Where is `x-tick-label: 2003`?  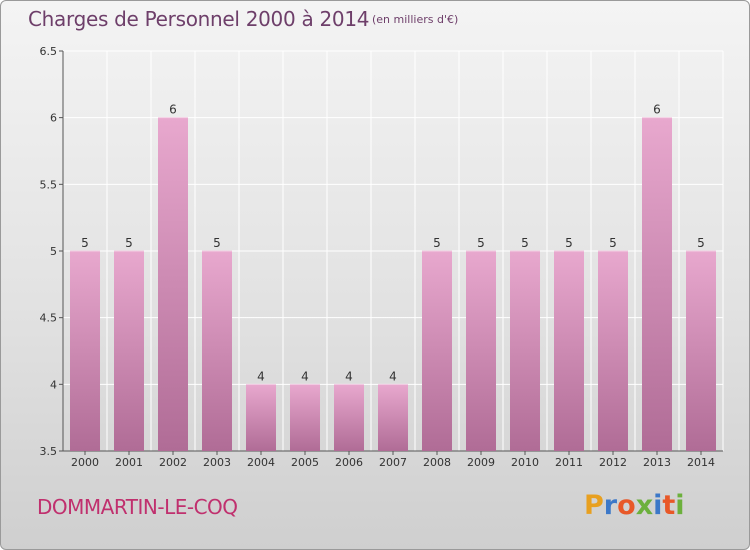
x-tick-label: 2003 is located at coordinates (217, 462).